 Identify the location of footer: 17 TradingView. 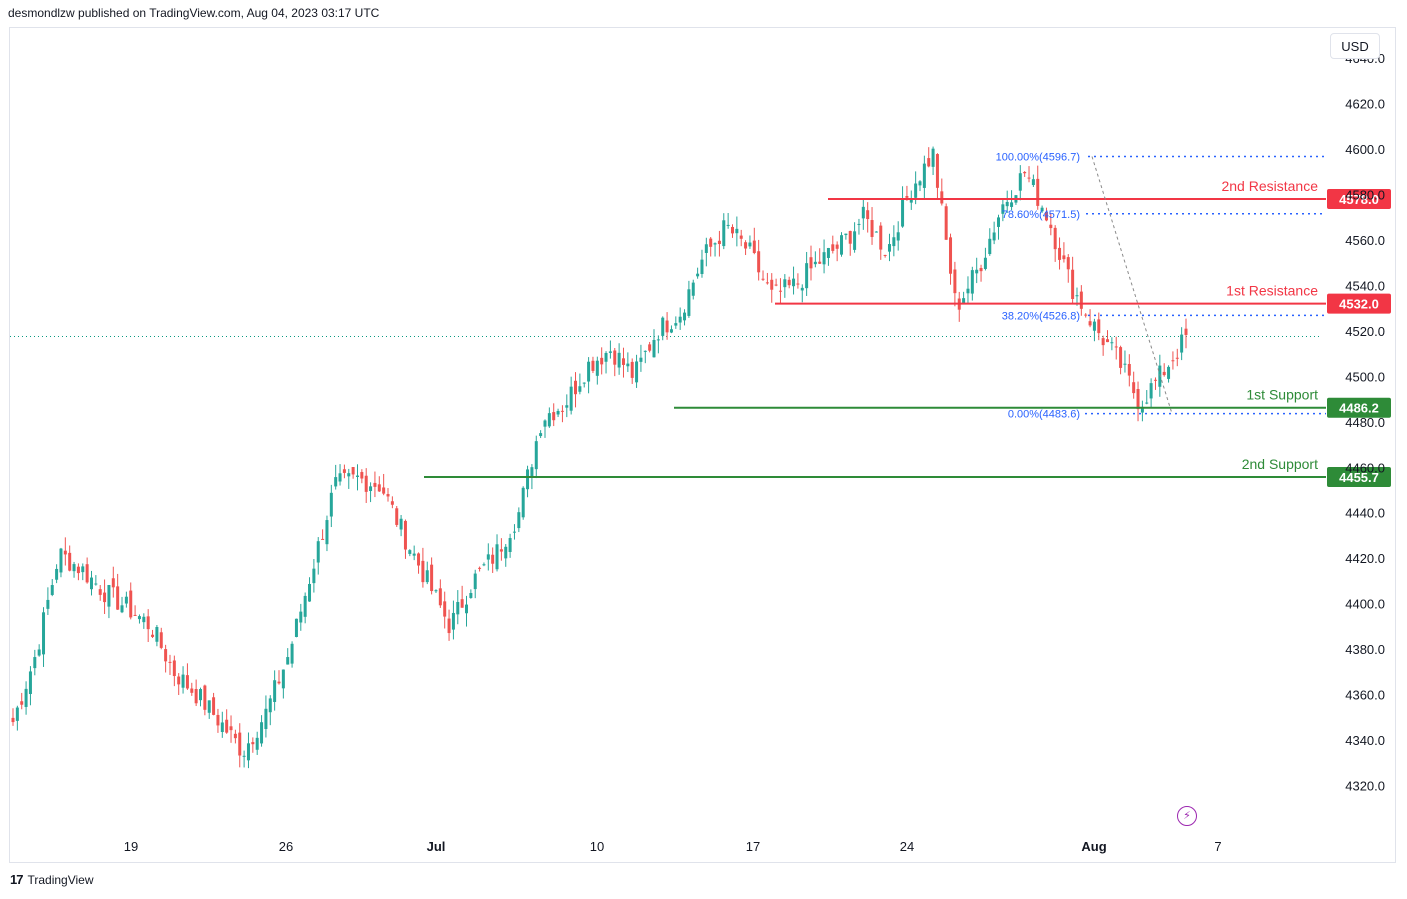
(52, 879).